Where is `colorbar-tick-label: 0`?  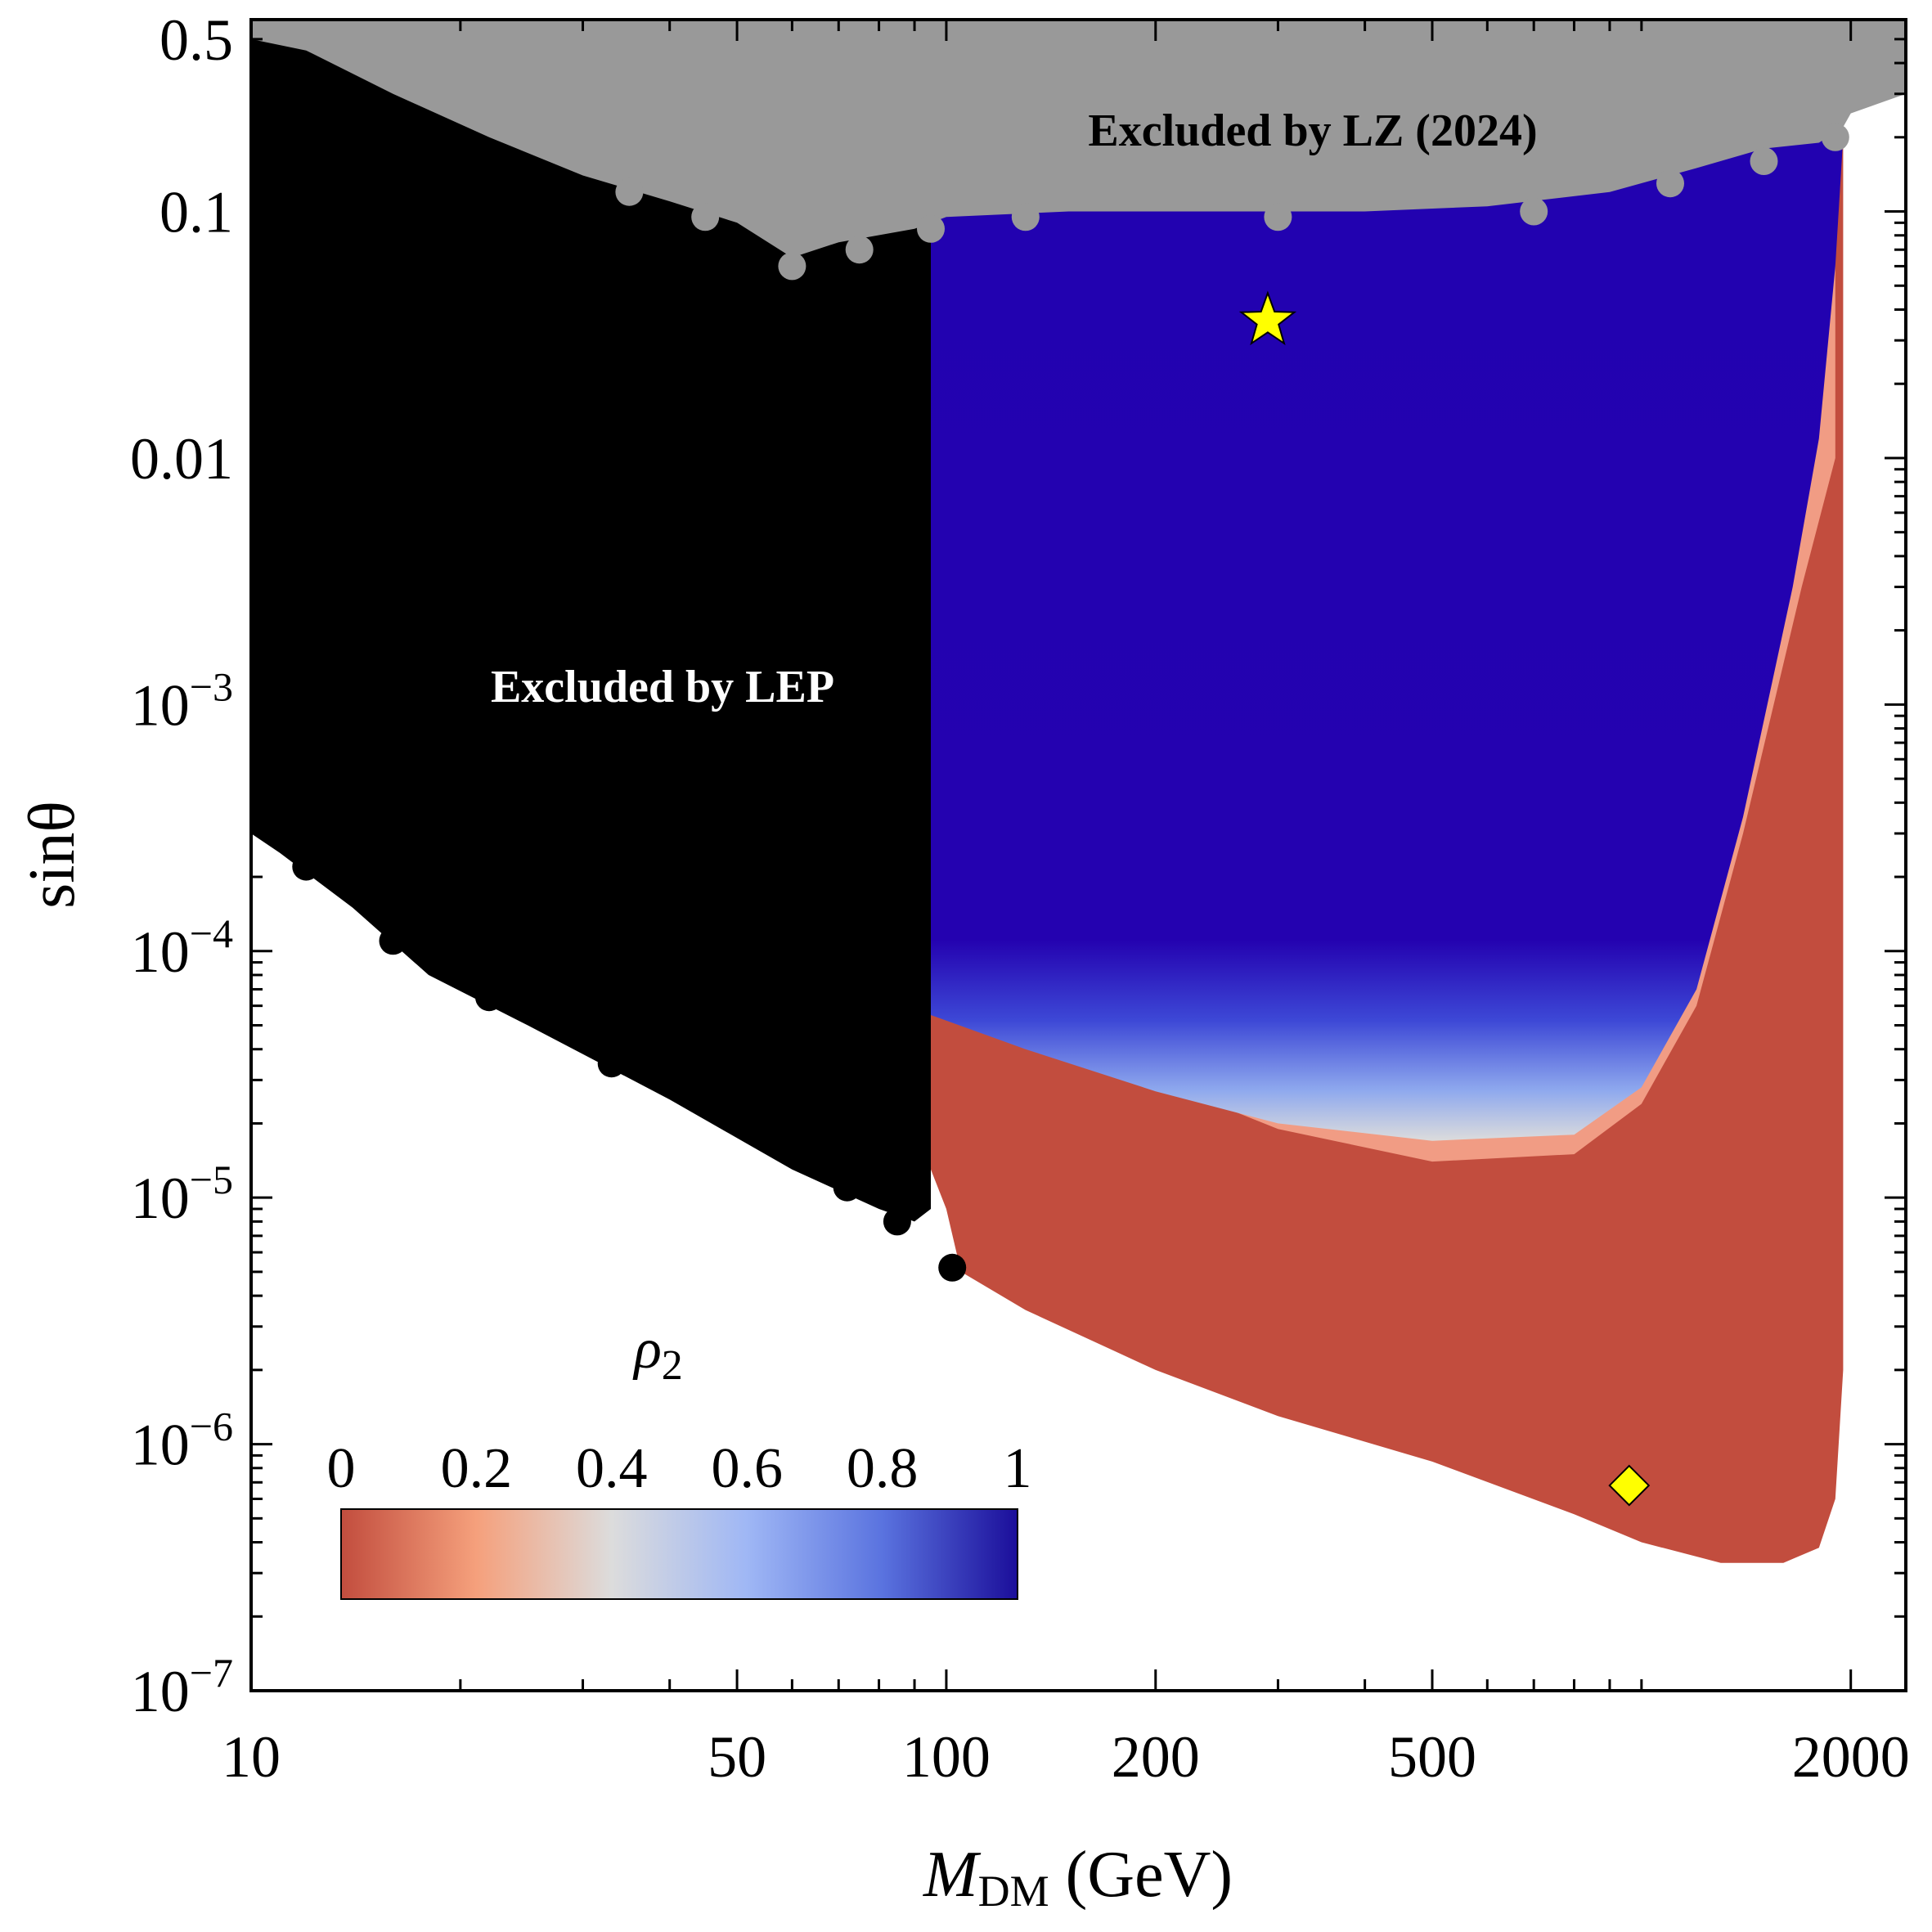 colorbar-tick-label: 0 is located at coordinates (342, 1469).